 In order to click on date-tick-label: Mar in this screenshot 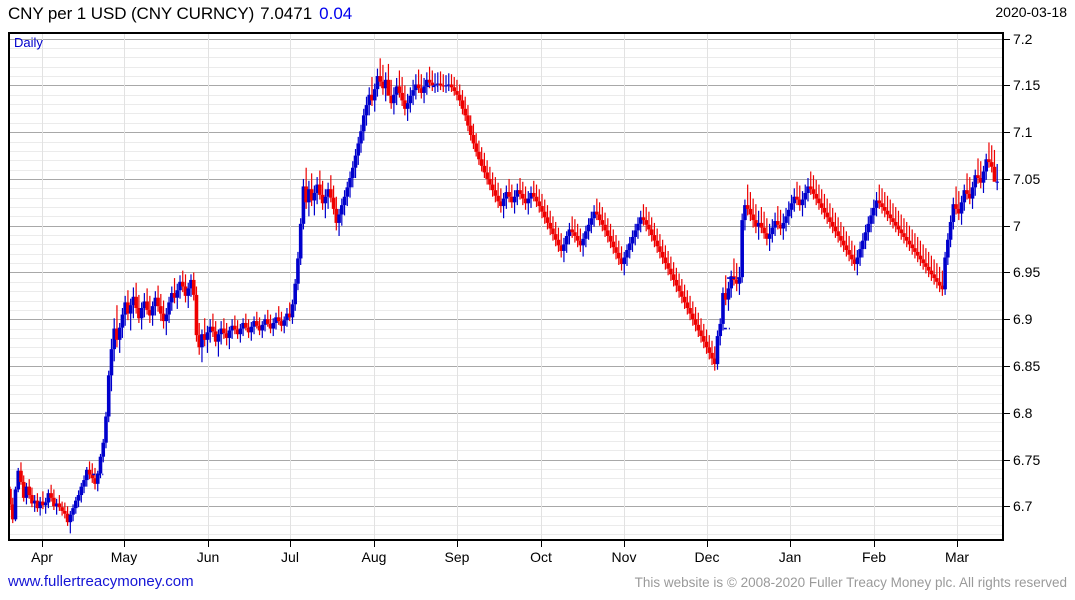, I will do `click(957, 557)`.